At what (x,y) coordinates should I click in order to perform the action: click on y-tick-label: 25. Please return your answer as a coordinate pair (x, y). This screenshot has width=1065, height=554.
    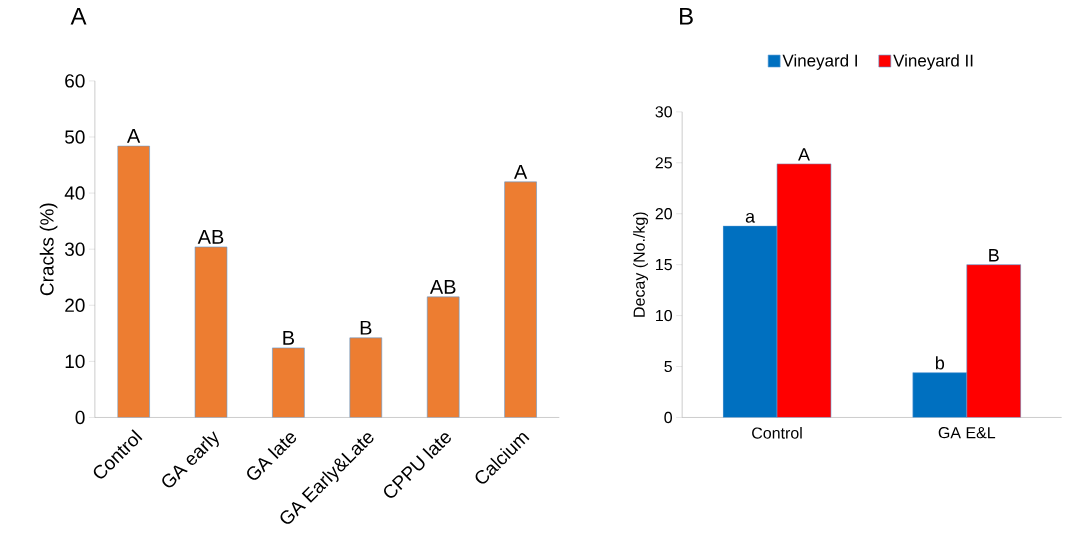
    Looking at the image, I should click on (663, 163).